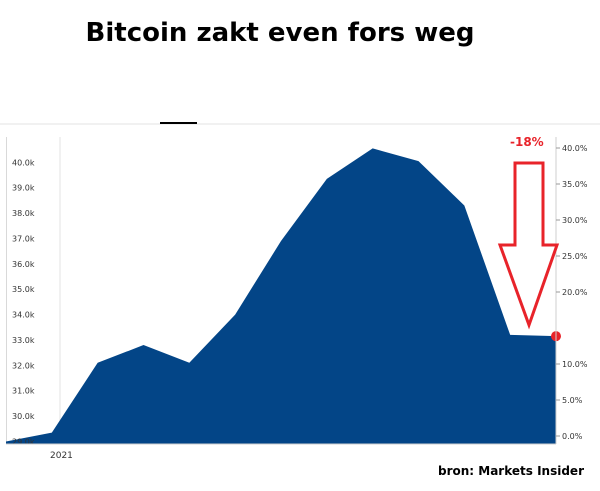 The image size is (600, 491). I want to click on y-left-tick-label: 31.0k, so click(23, 391).